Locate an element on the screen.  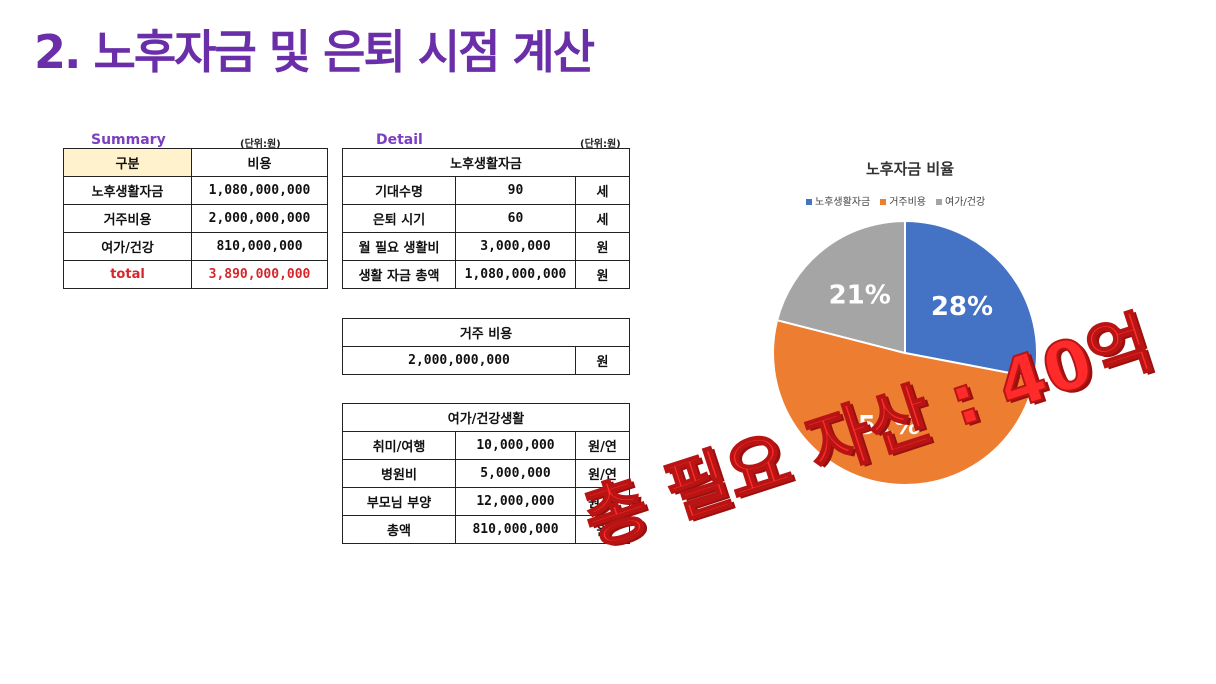
table-row: 구분 비용 is located at coordinates (195, 162).